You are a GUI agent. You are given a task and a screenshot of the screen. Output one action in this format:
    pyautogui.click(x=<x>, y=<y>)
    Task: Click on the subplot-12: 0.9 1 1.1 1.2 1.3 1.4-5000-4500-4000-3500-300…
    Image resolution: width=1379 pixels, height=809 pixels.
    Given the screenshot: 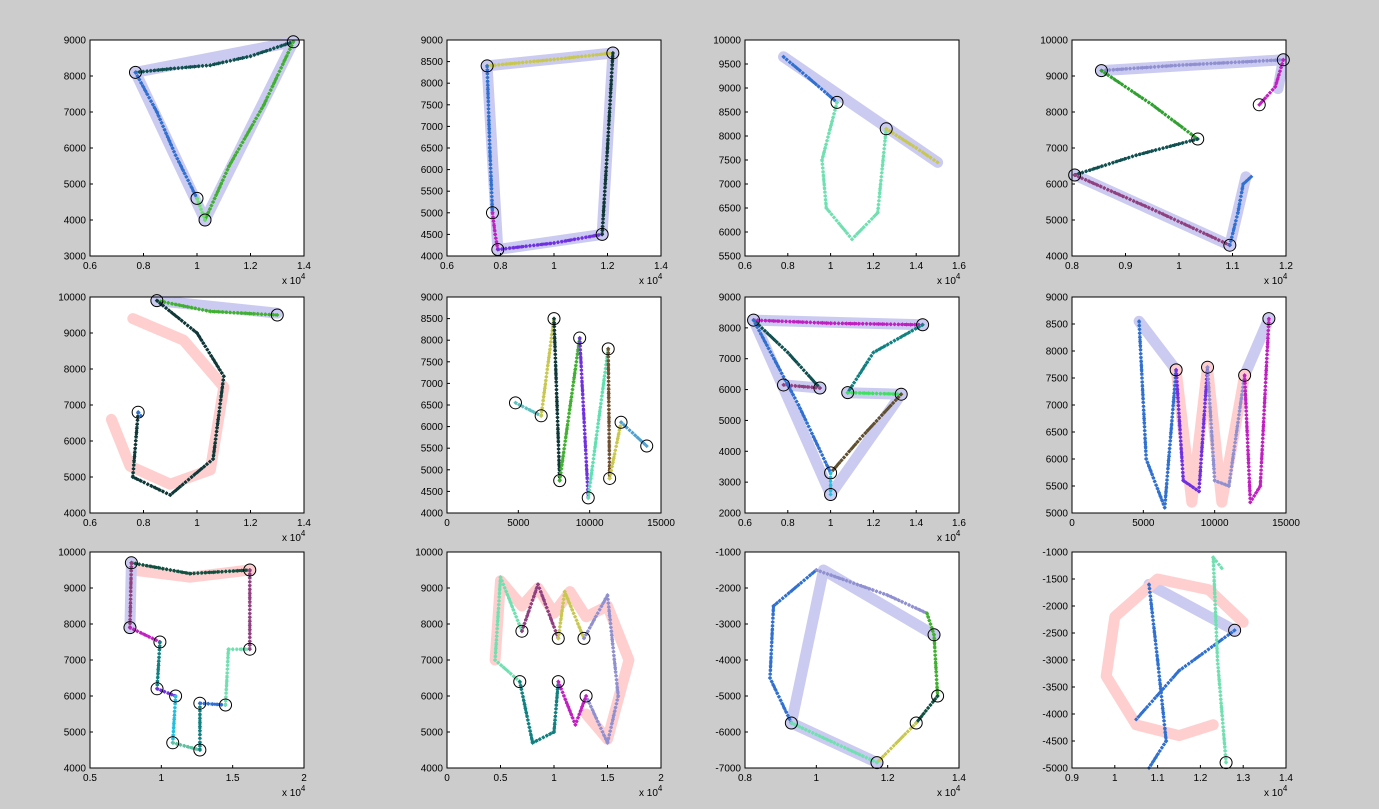 What is the action you would take?
    pyautogui.click(x=1167, y=674)
    